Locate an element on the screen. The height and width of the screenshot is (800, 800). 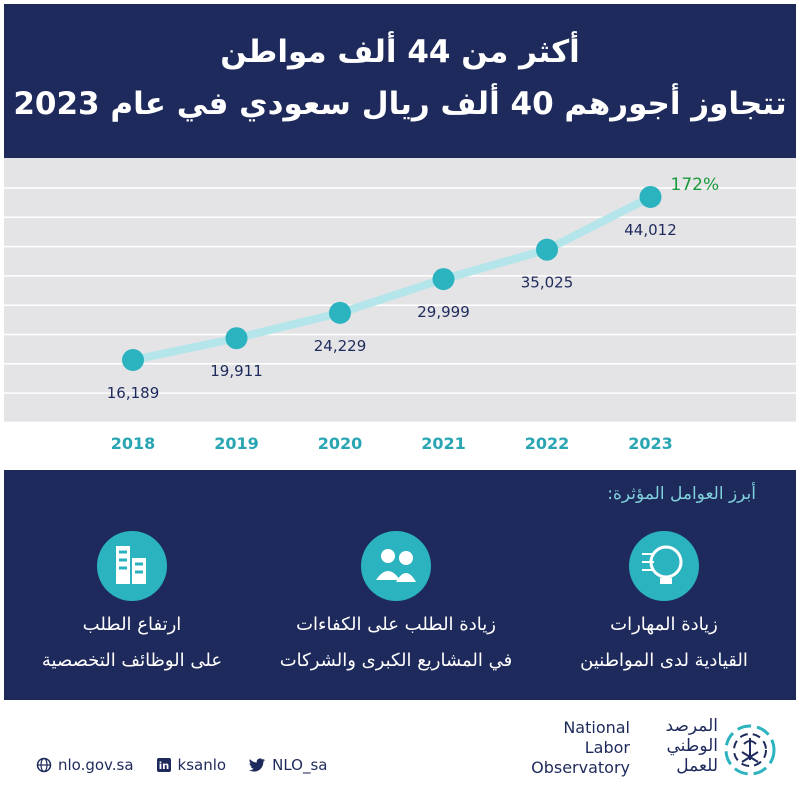
value-label: 29,999 is located at coordinates (443, 312).